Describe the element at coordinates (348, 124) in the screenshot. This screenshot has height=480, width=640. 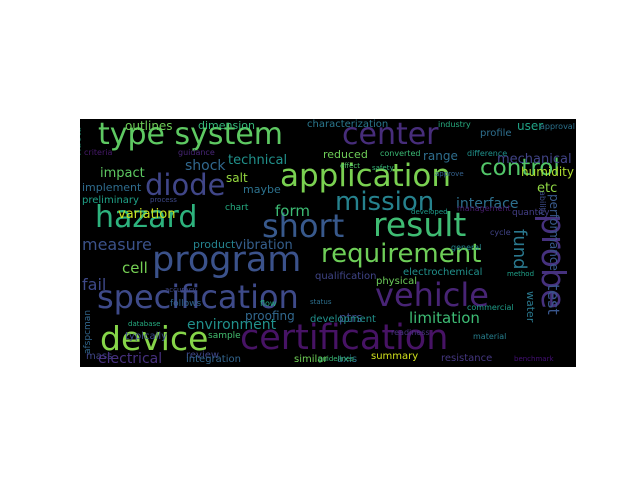
I see `word-characterization: characterization` at that location.